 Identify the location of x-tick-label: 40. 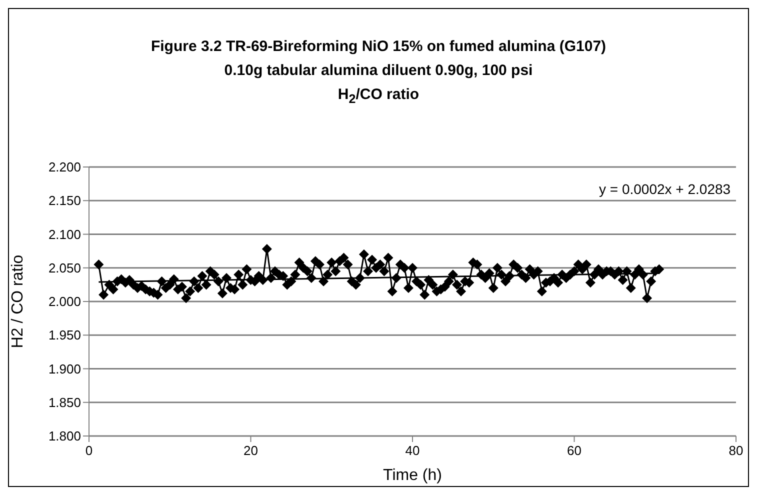
(412, 450).